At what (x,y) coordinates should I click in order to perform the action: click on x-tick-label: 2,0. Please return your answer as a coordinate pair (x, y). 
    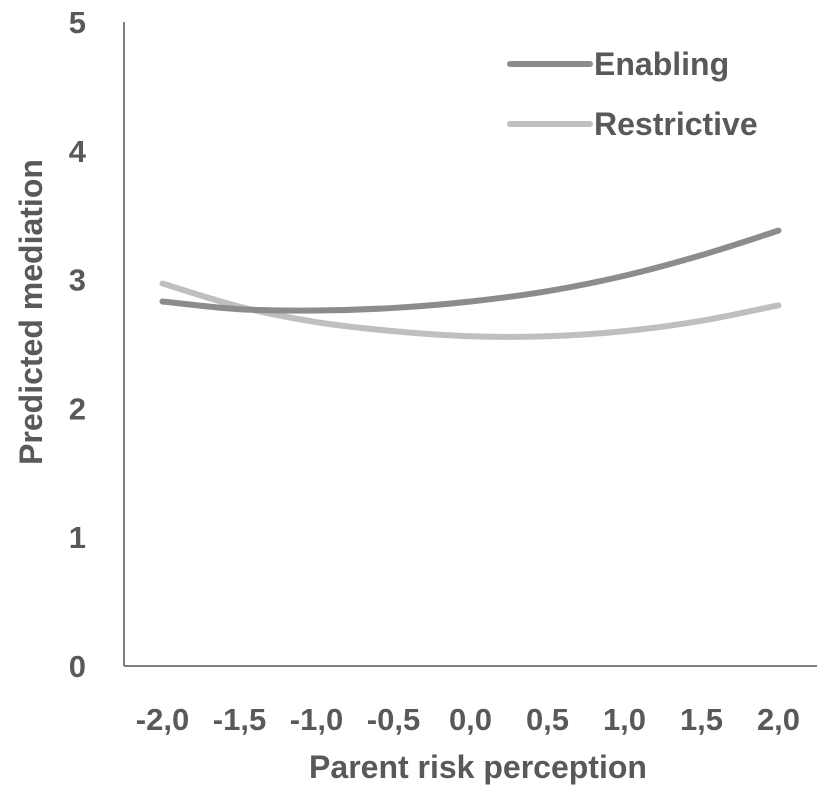
    Looking at the image, I should click on (778, 719).